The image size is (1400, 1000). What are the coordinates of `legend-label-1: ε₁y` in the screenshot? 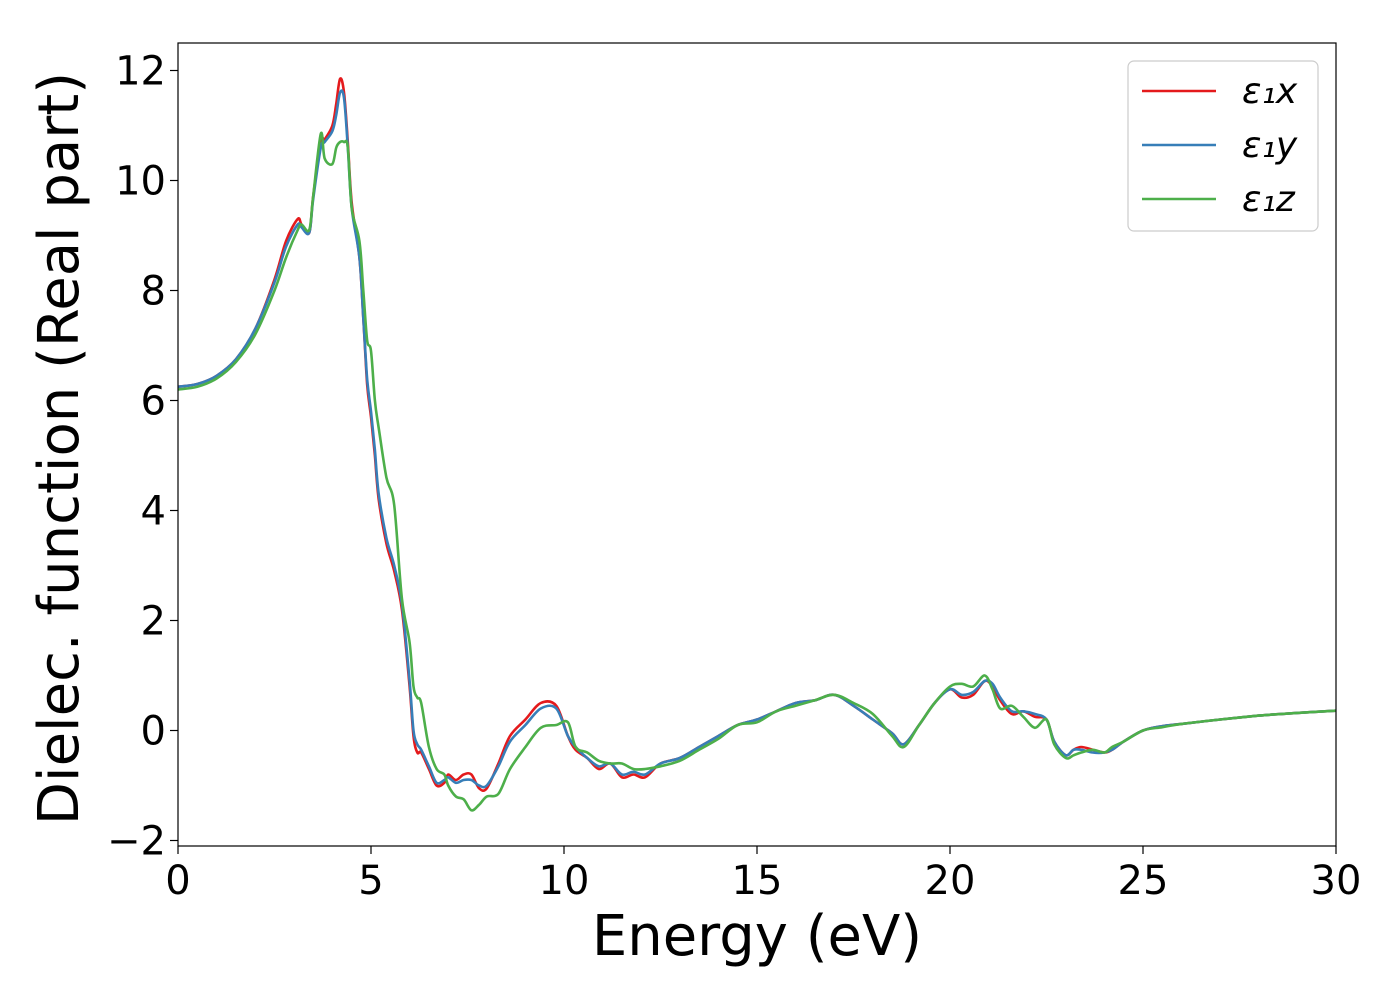 It's located at (1270, 145).